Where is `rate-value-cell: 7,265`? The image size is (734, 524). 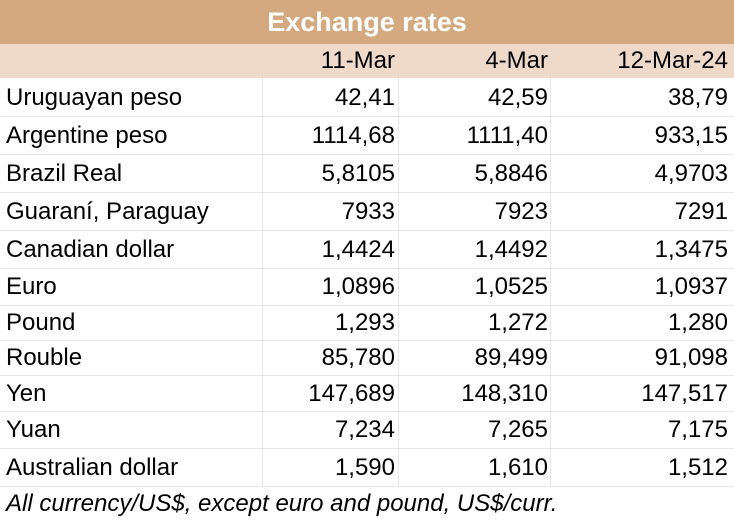 rate-value-cell: 7,265 is located at coordinates (517, 429).